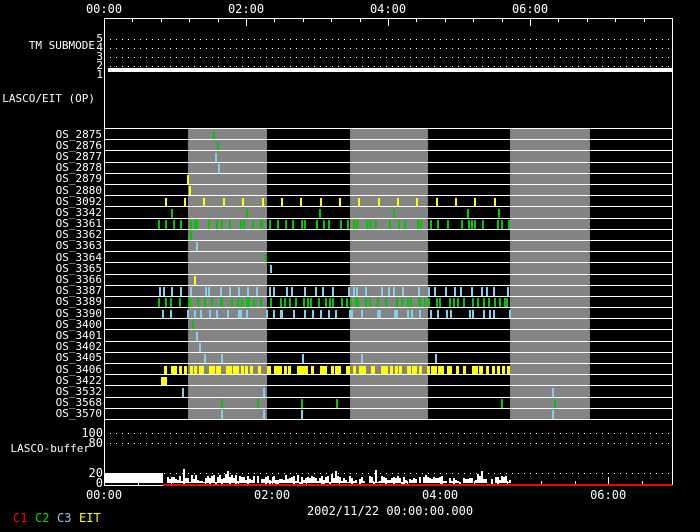 The image size is (700, 532). What do you see at coordinates (104, 9) in the screenshot?
I see `top-axis-label: 00:00` at bounding box center [104, 9].